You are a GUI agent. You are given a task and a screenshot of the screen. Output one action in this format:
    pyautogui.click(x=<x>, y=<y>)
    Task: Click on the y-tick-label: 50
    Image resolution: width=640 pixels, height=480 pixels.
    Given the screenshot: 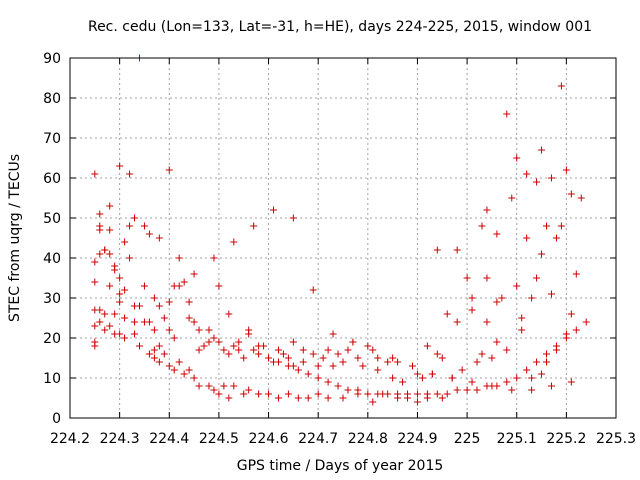 What is the action you would take?
    pyautogui.click(x=52, y=219)
    